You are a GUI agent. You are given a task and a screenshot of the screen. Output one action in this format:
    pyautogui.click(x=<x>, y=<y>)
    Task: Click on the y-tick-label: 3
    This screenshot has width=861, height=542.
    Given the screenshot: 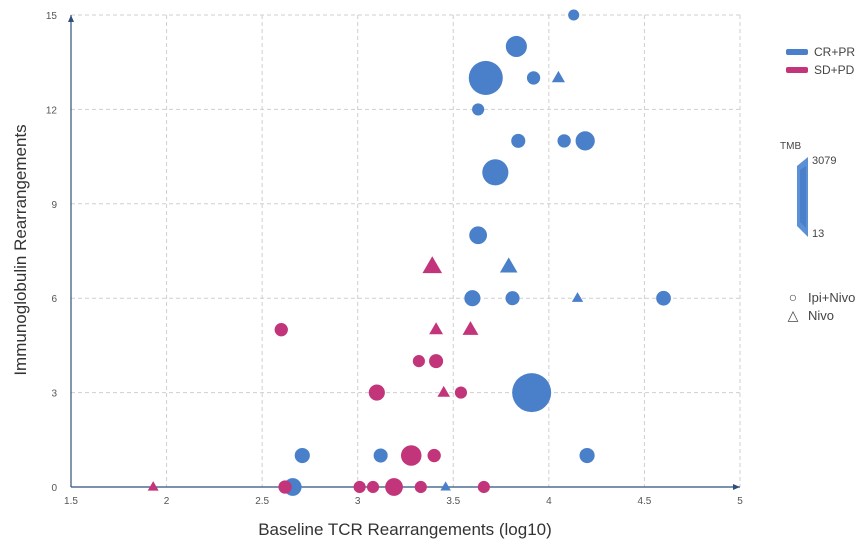 What is the action you would take?
    pyautogui.click(x=54, y=394)
    